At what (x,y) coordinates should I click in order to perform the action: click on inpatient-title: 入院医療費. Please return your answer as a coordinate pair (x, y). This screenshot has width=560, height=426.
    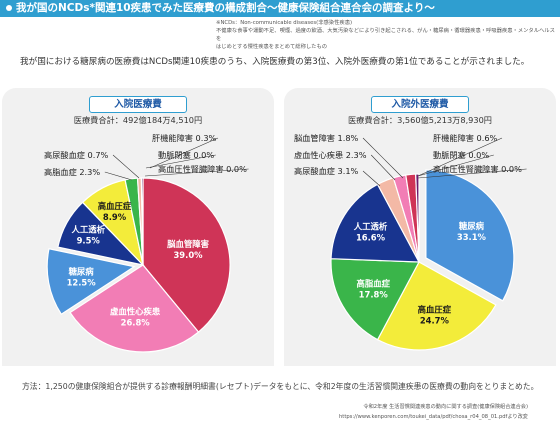
    Looking at the image, I should click on (138, 104).